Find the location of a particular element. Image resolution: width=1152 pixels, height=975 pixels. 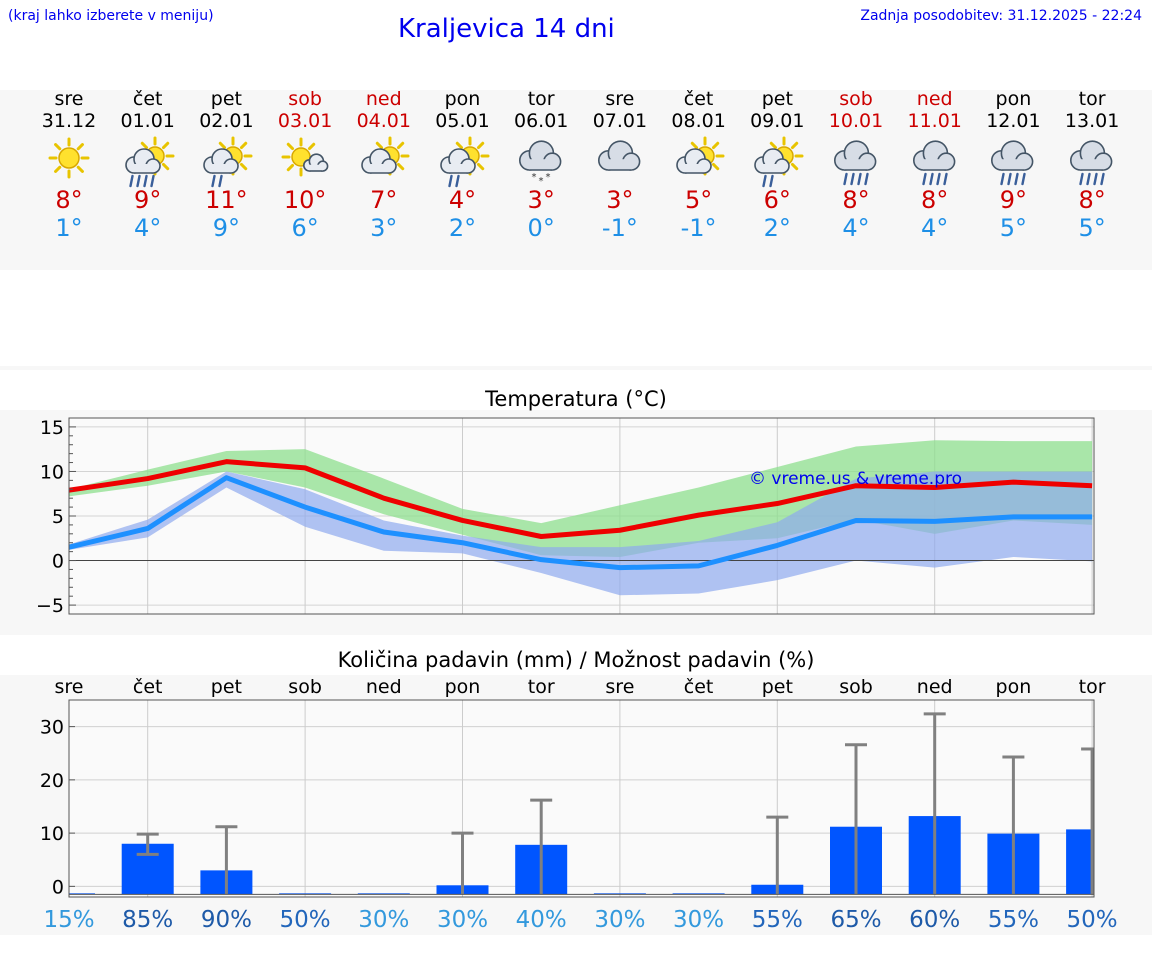

min-range-band is located at coordinates (581, 533).